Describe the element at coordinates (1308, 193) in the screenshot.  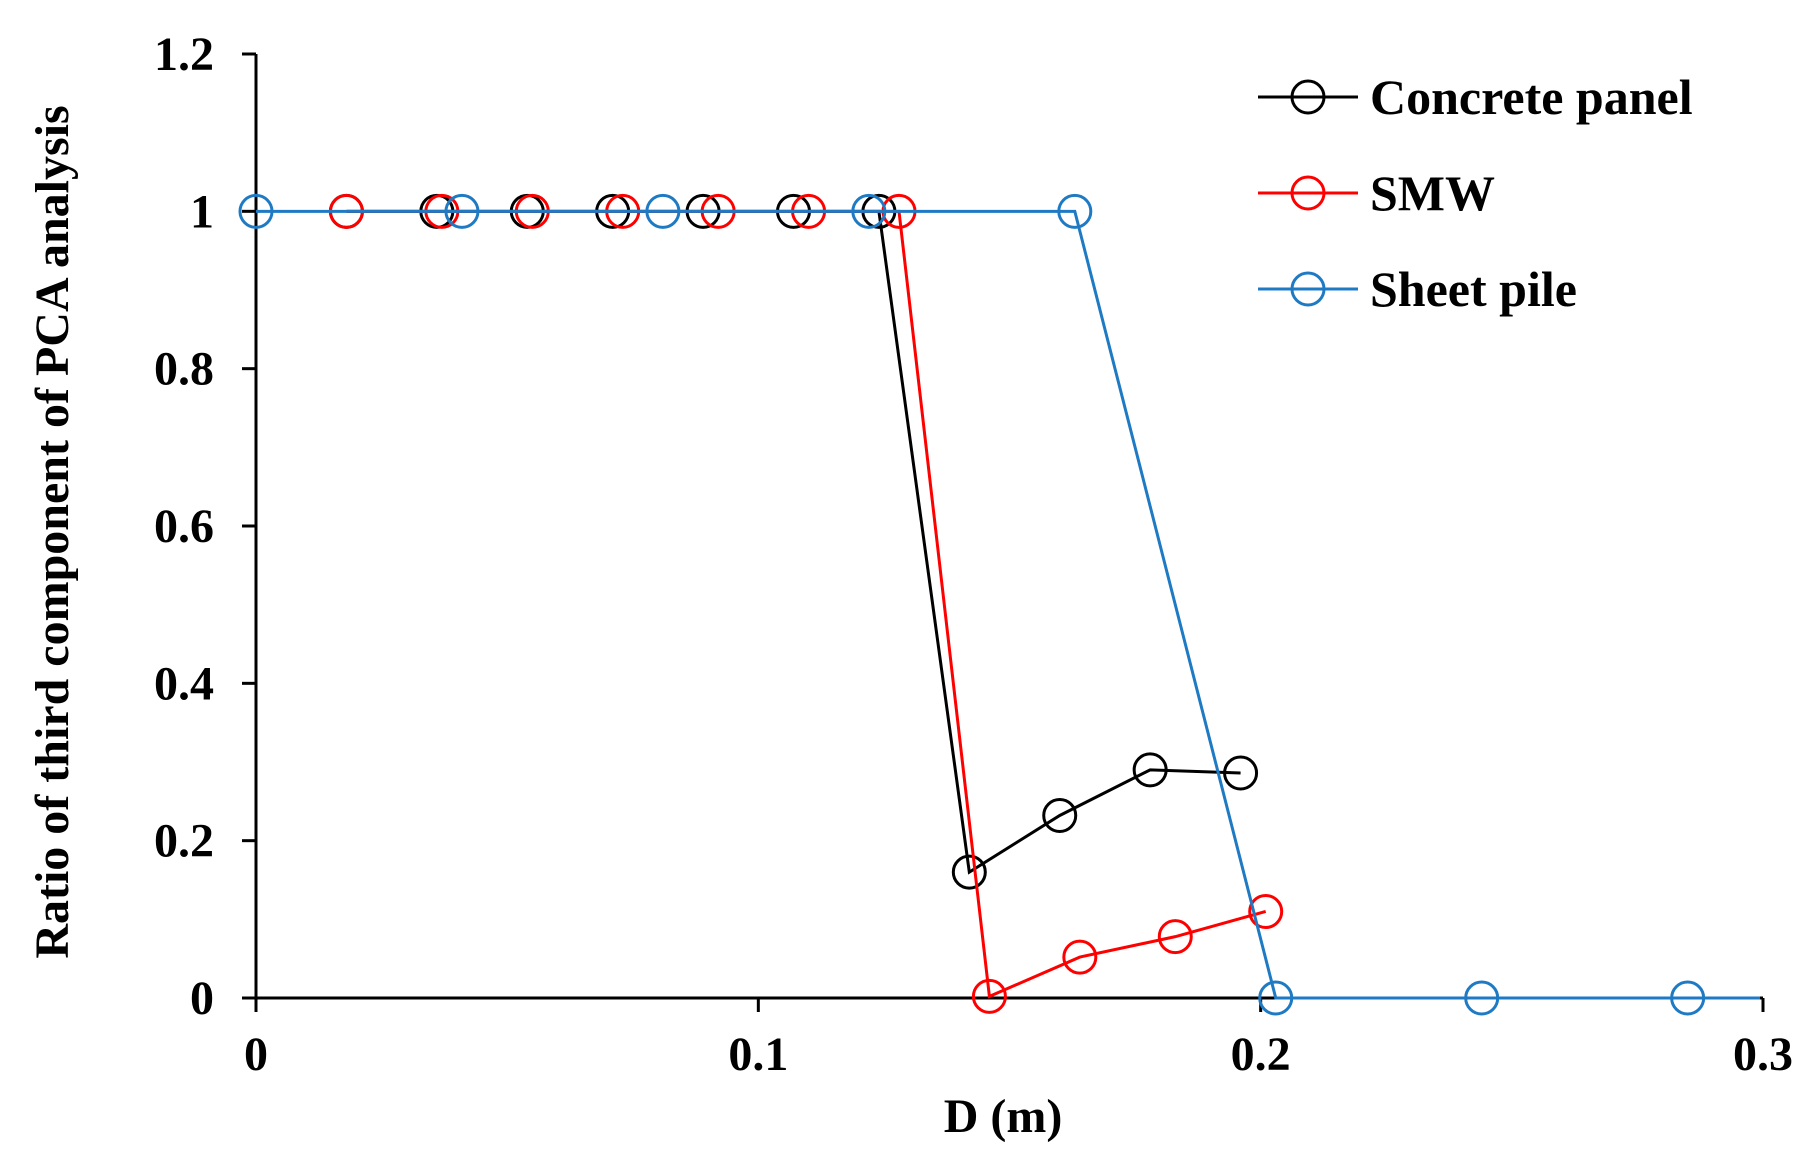
I see `legend-marker-smw` at that location.